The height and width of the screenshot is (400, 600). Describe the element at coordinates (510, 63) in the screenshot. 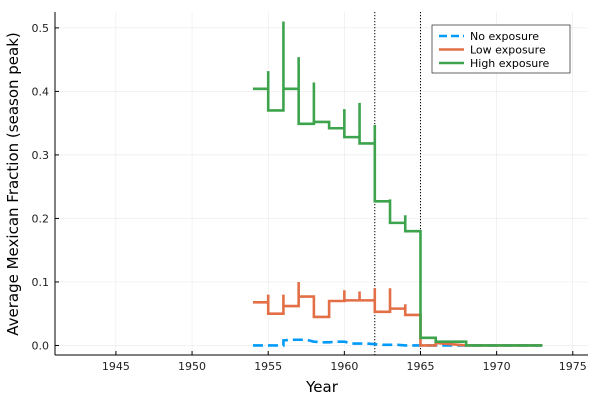

I see `legend-label: High exposure` at that location.